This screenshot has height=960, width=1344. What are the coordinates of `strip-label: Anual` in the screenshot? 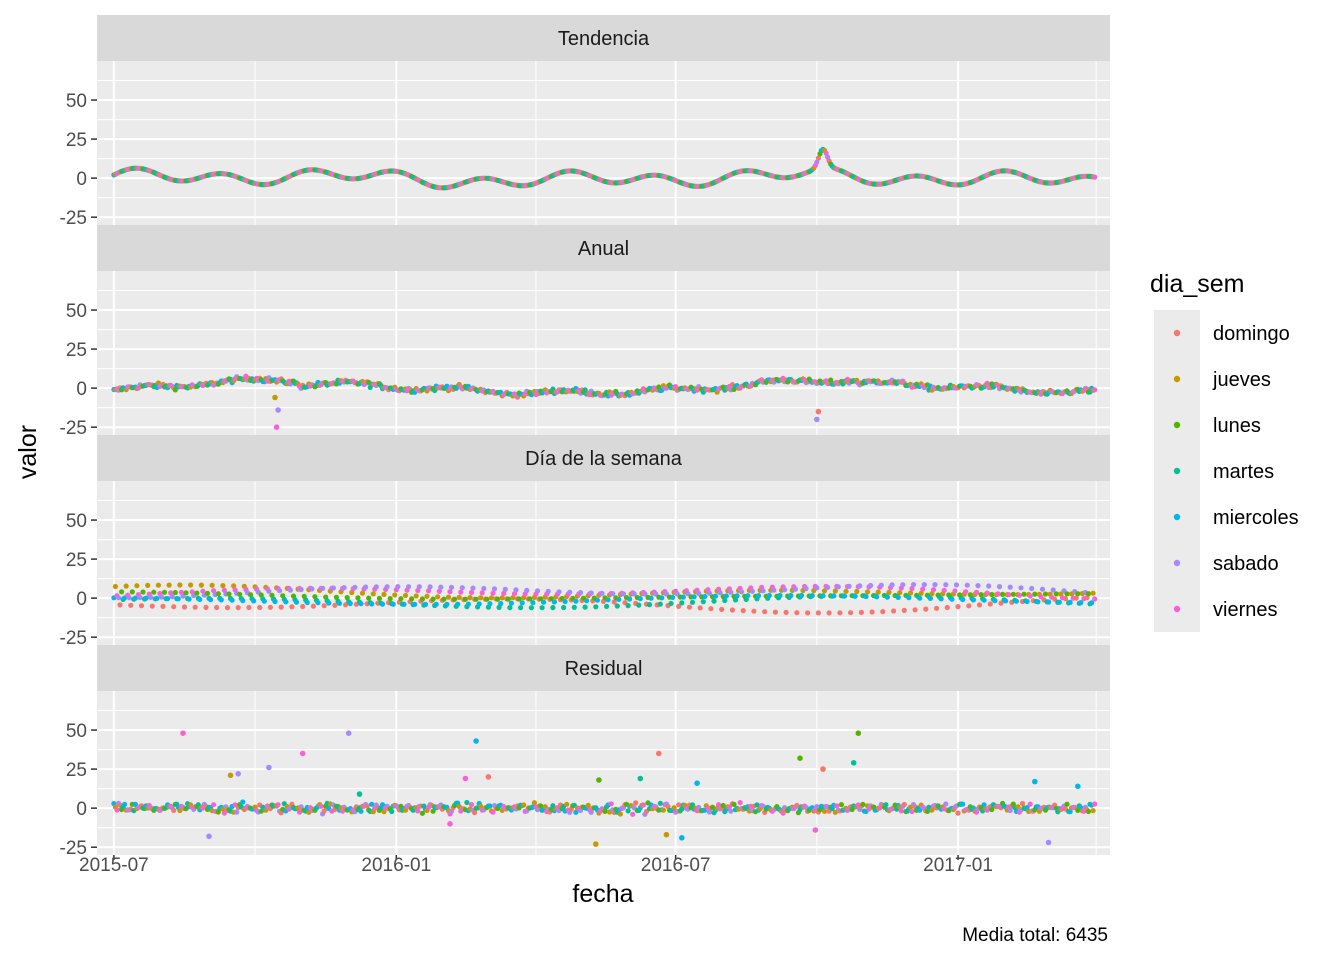 It's located at (603, 249).